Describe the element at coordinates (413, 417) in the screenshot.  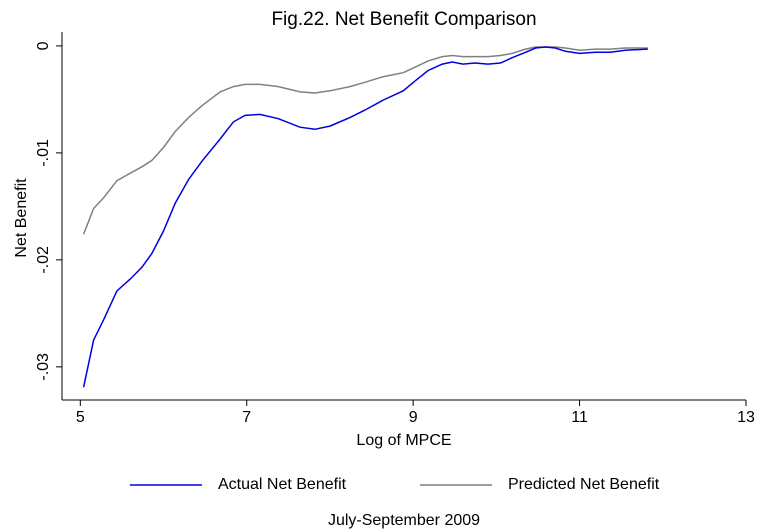
I see `x-tick-label: 9` at that location.